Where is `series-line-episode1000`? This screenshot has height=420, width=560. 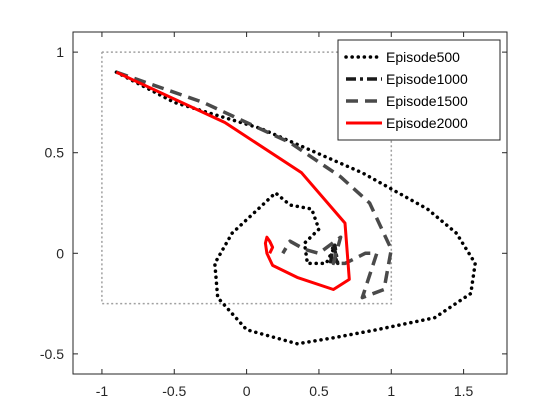 series-line-episode1000 is located at coordinates (334, 253).